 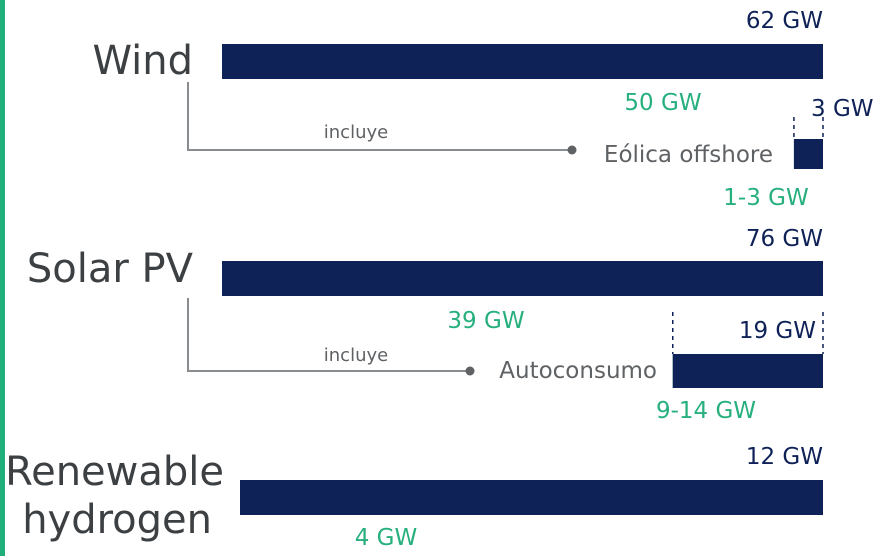 I want to click on connector-label-solar-pv: incluye, so click(x=356, y=355).